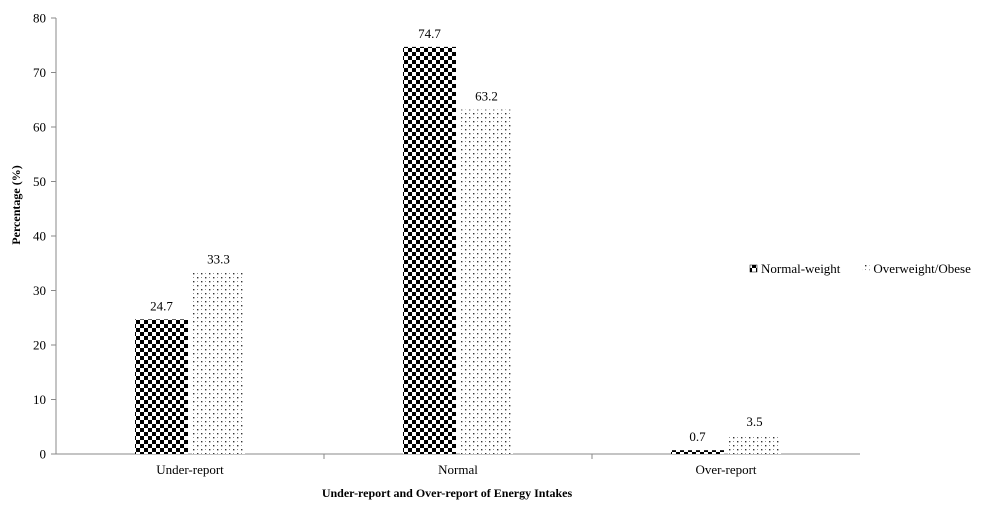 The width and height of the screenshot is (996, 505). I want to click on data-label: 3.5, so click(754, 421).